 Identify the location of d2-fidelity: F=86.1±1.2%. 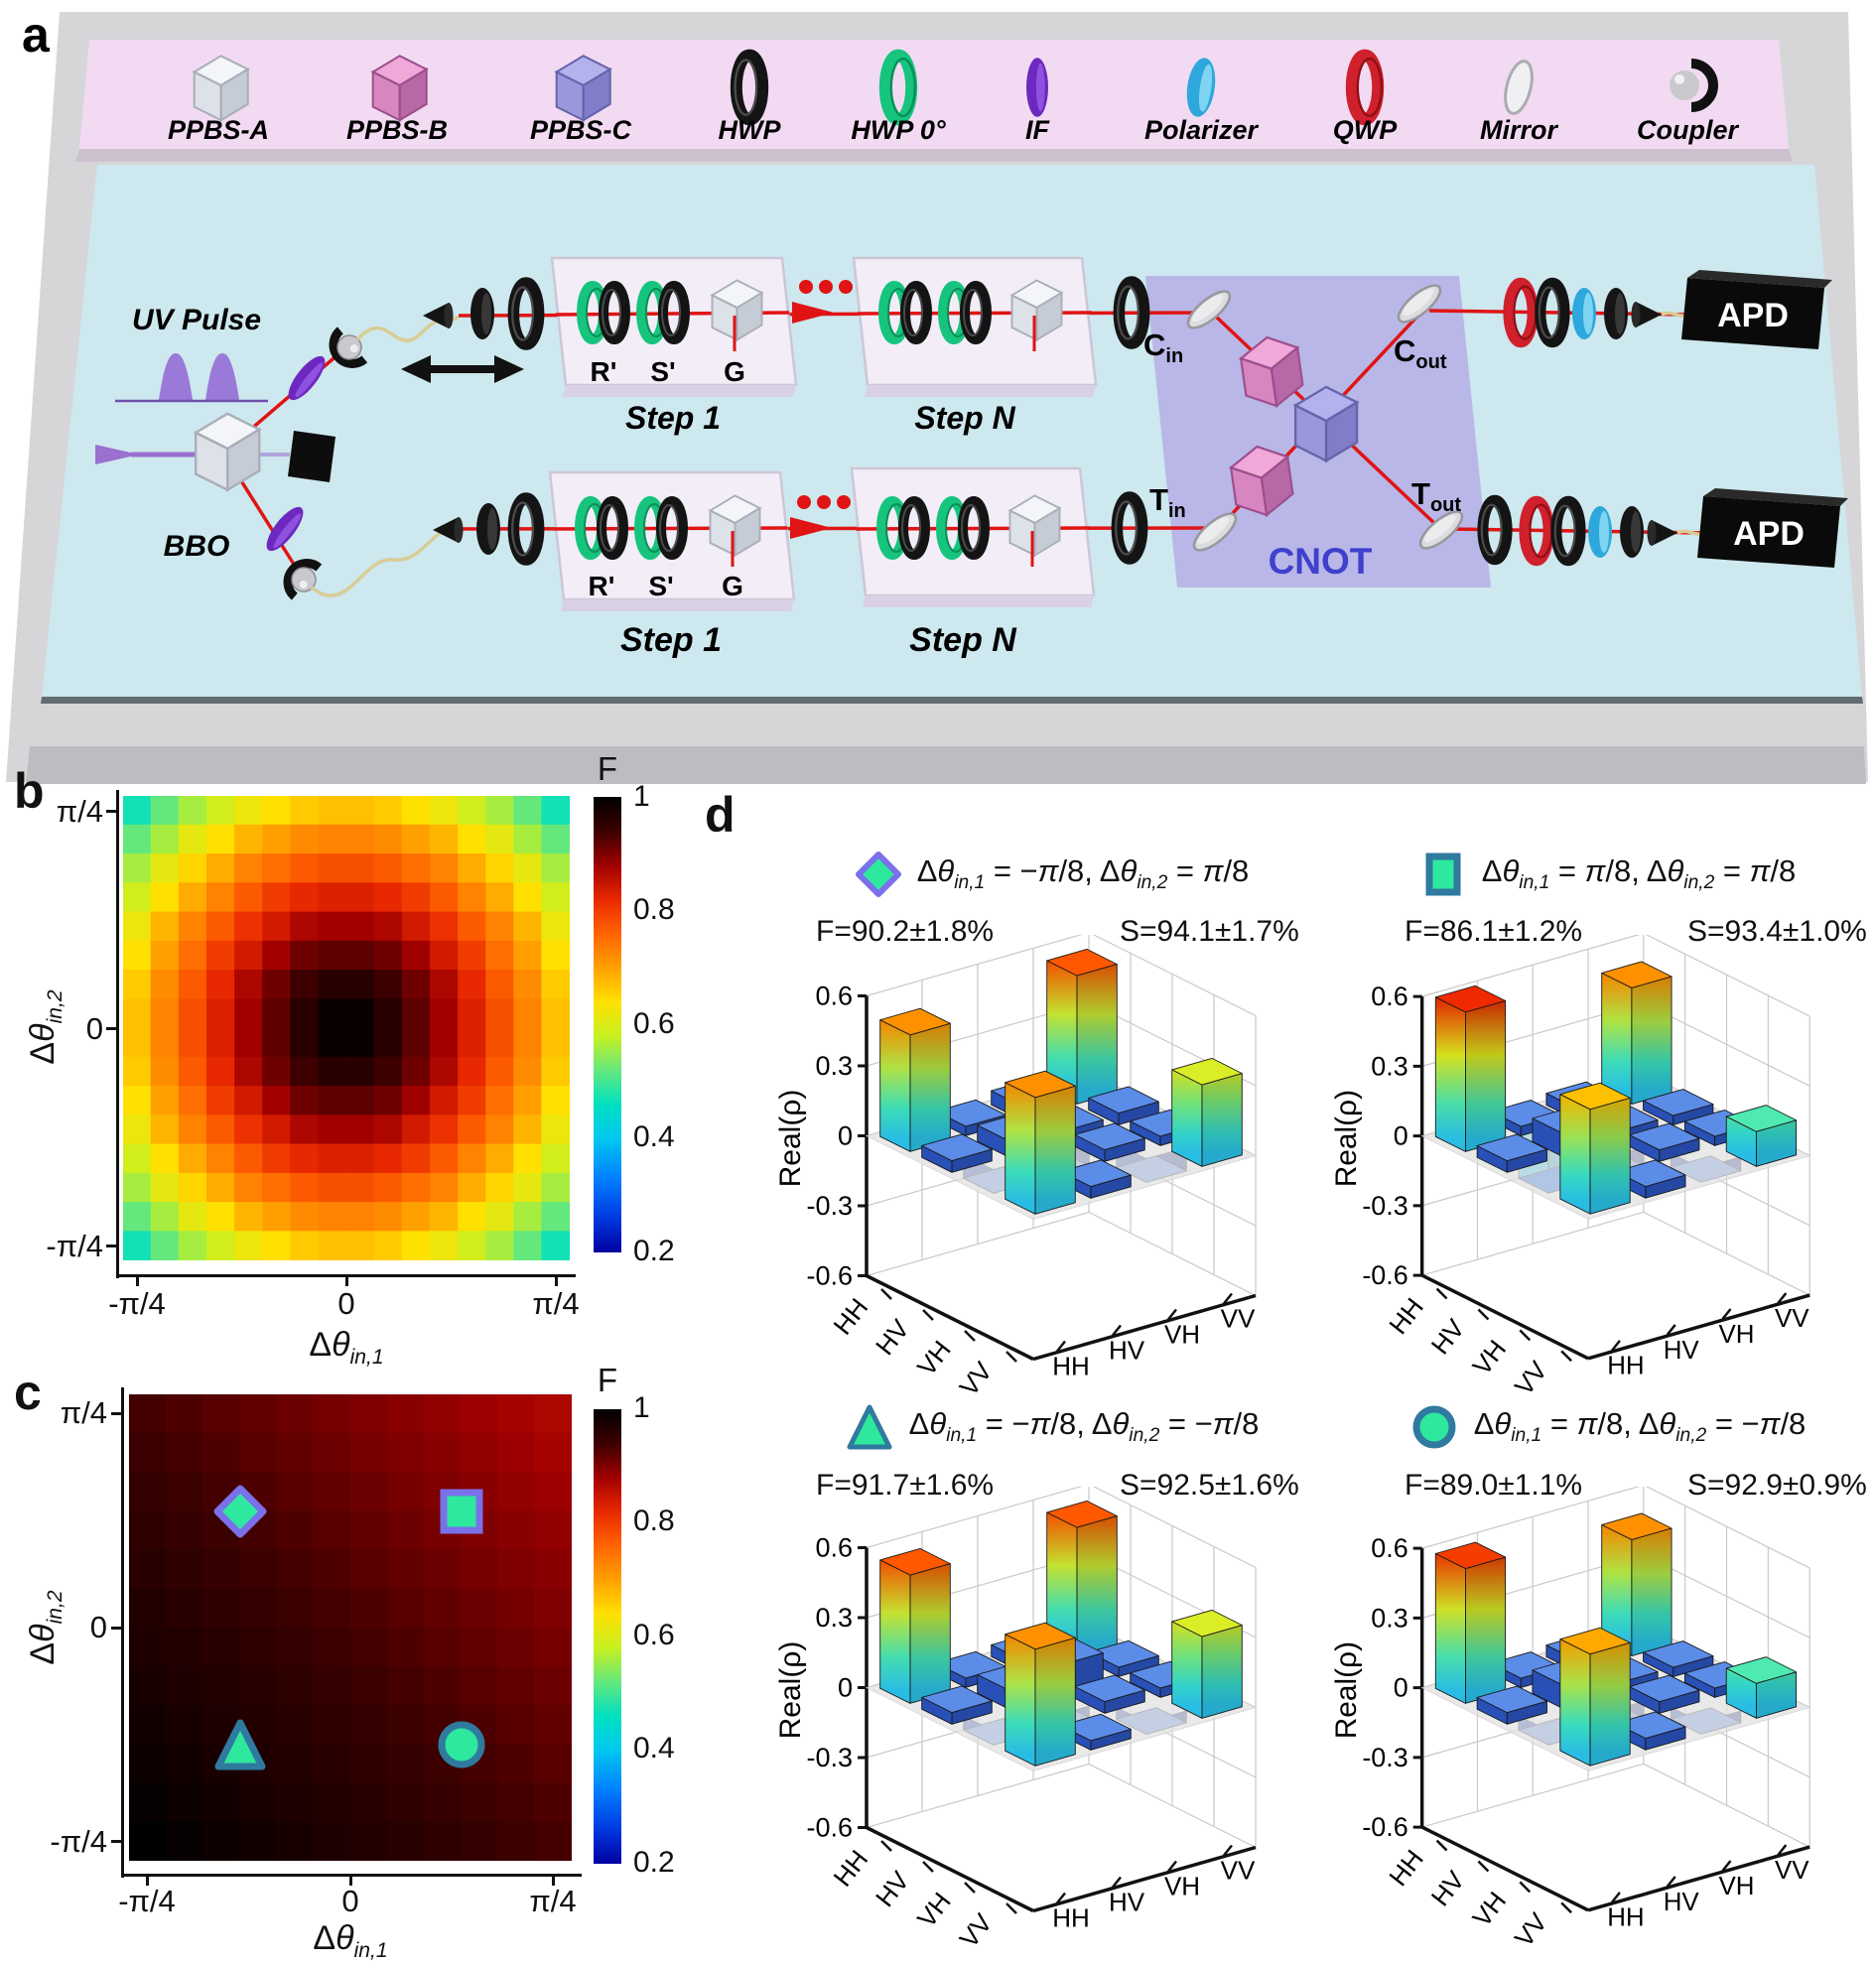
(1494, 932).